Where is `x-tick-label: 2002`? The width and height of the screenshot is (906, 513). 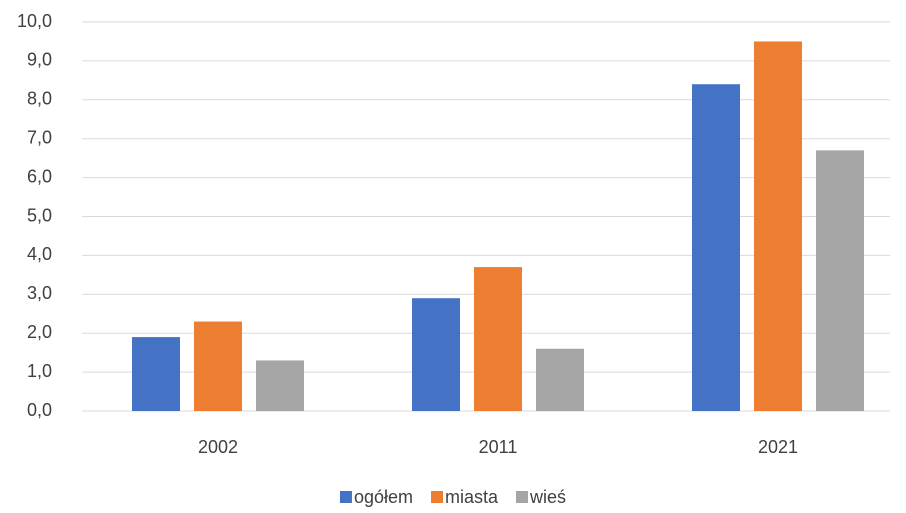
x-tick-label: 2002 is located at coordinates (218, 447).